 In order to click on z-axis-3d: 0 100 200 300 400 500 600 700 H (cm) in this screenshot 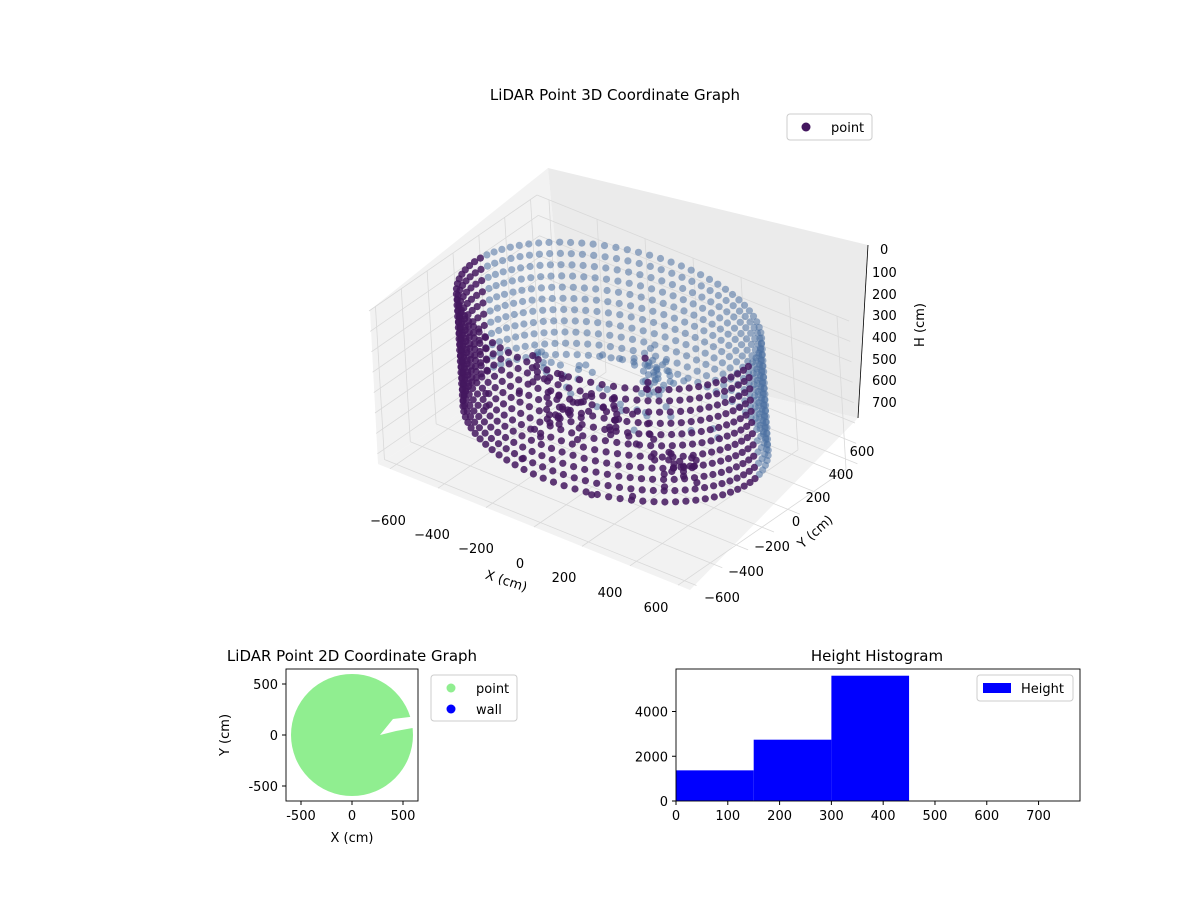, I will do `click(892, 331)`.